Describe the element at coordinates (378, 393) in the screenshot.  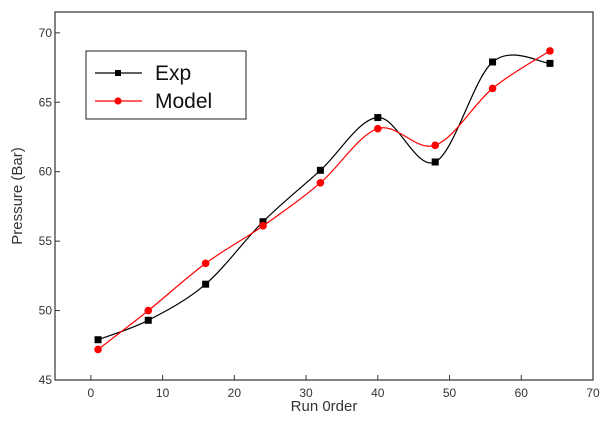
I see `x-tick-label: 40` at that location.